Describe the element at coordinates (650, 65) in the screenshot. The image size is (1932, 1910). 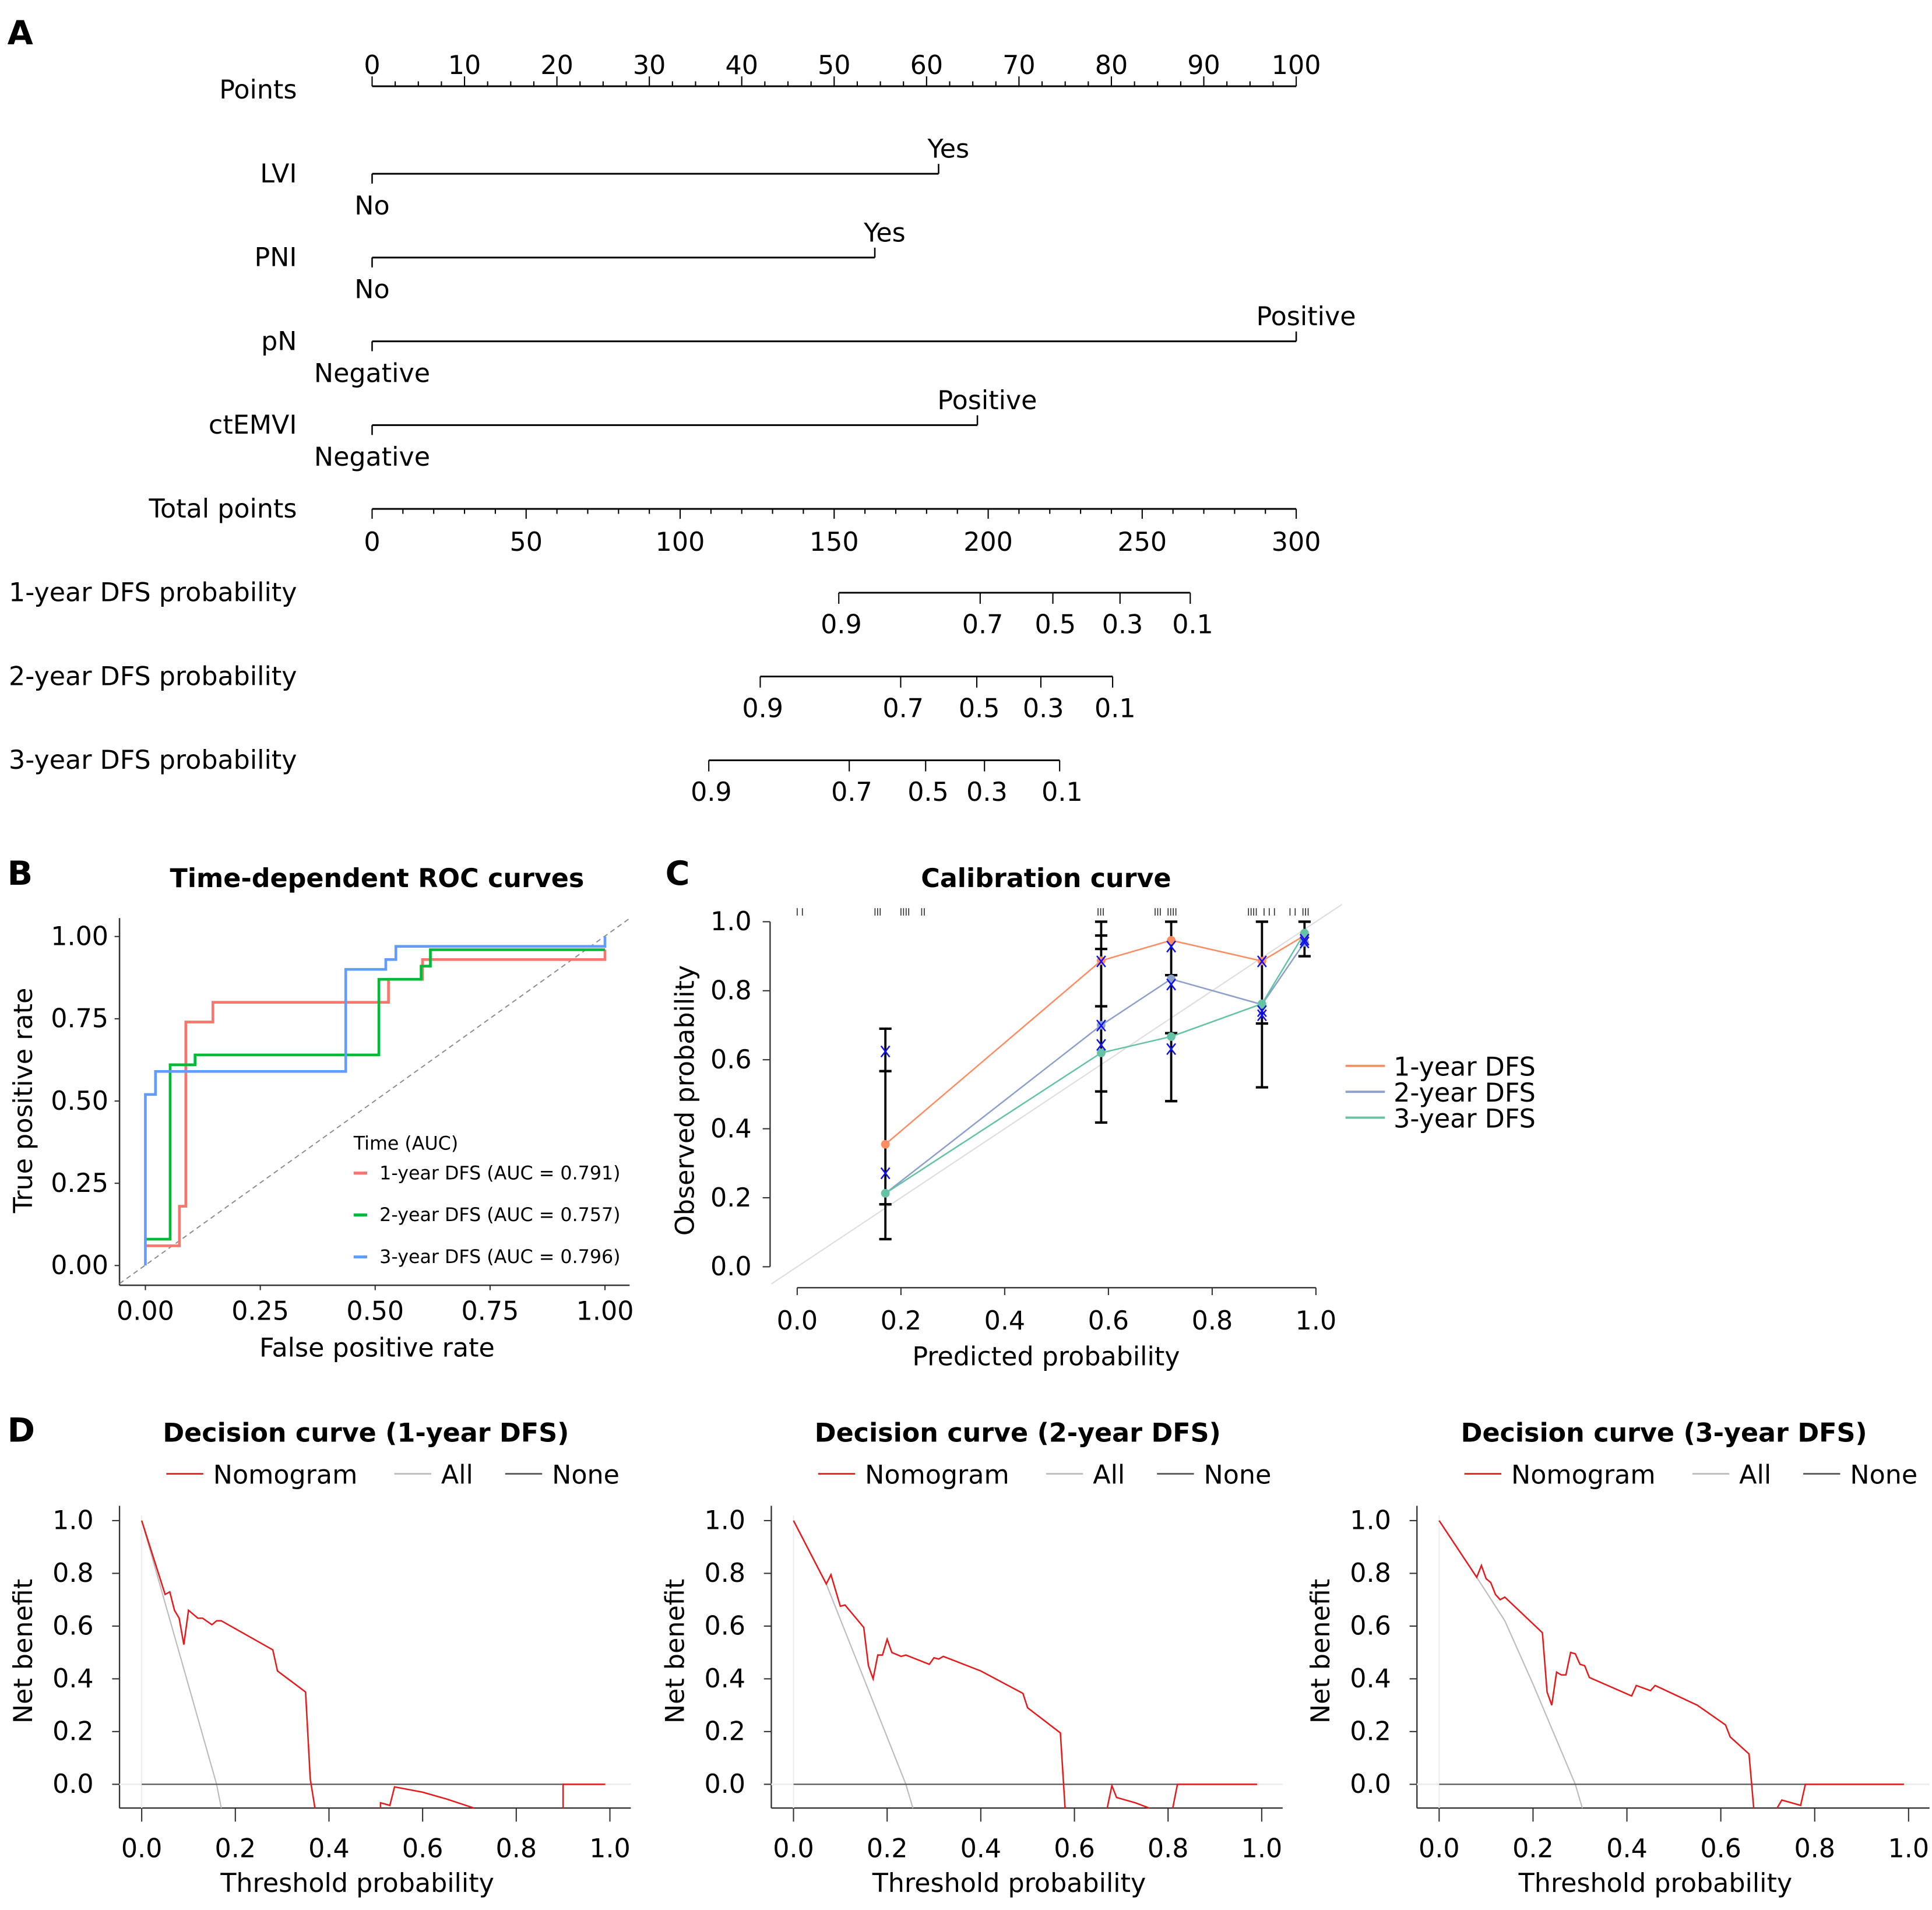
I see `points-tick-label: 30` at that location.